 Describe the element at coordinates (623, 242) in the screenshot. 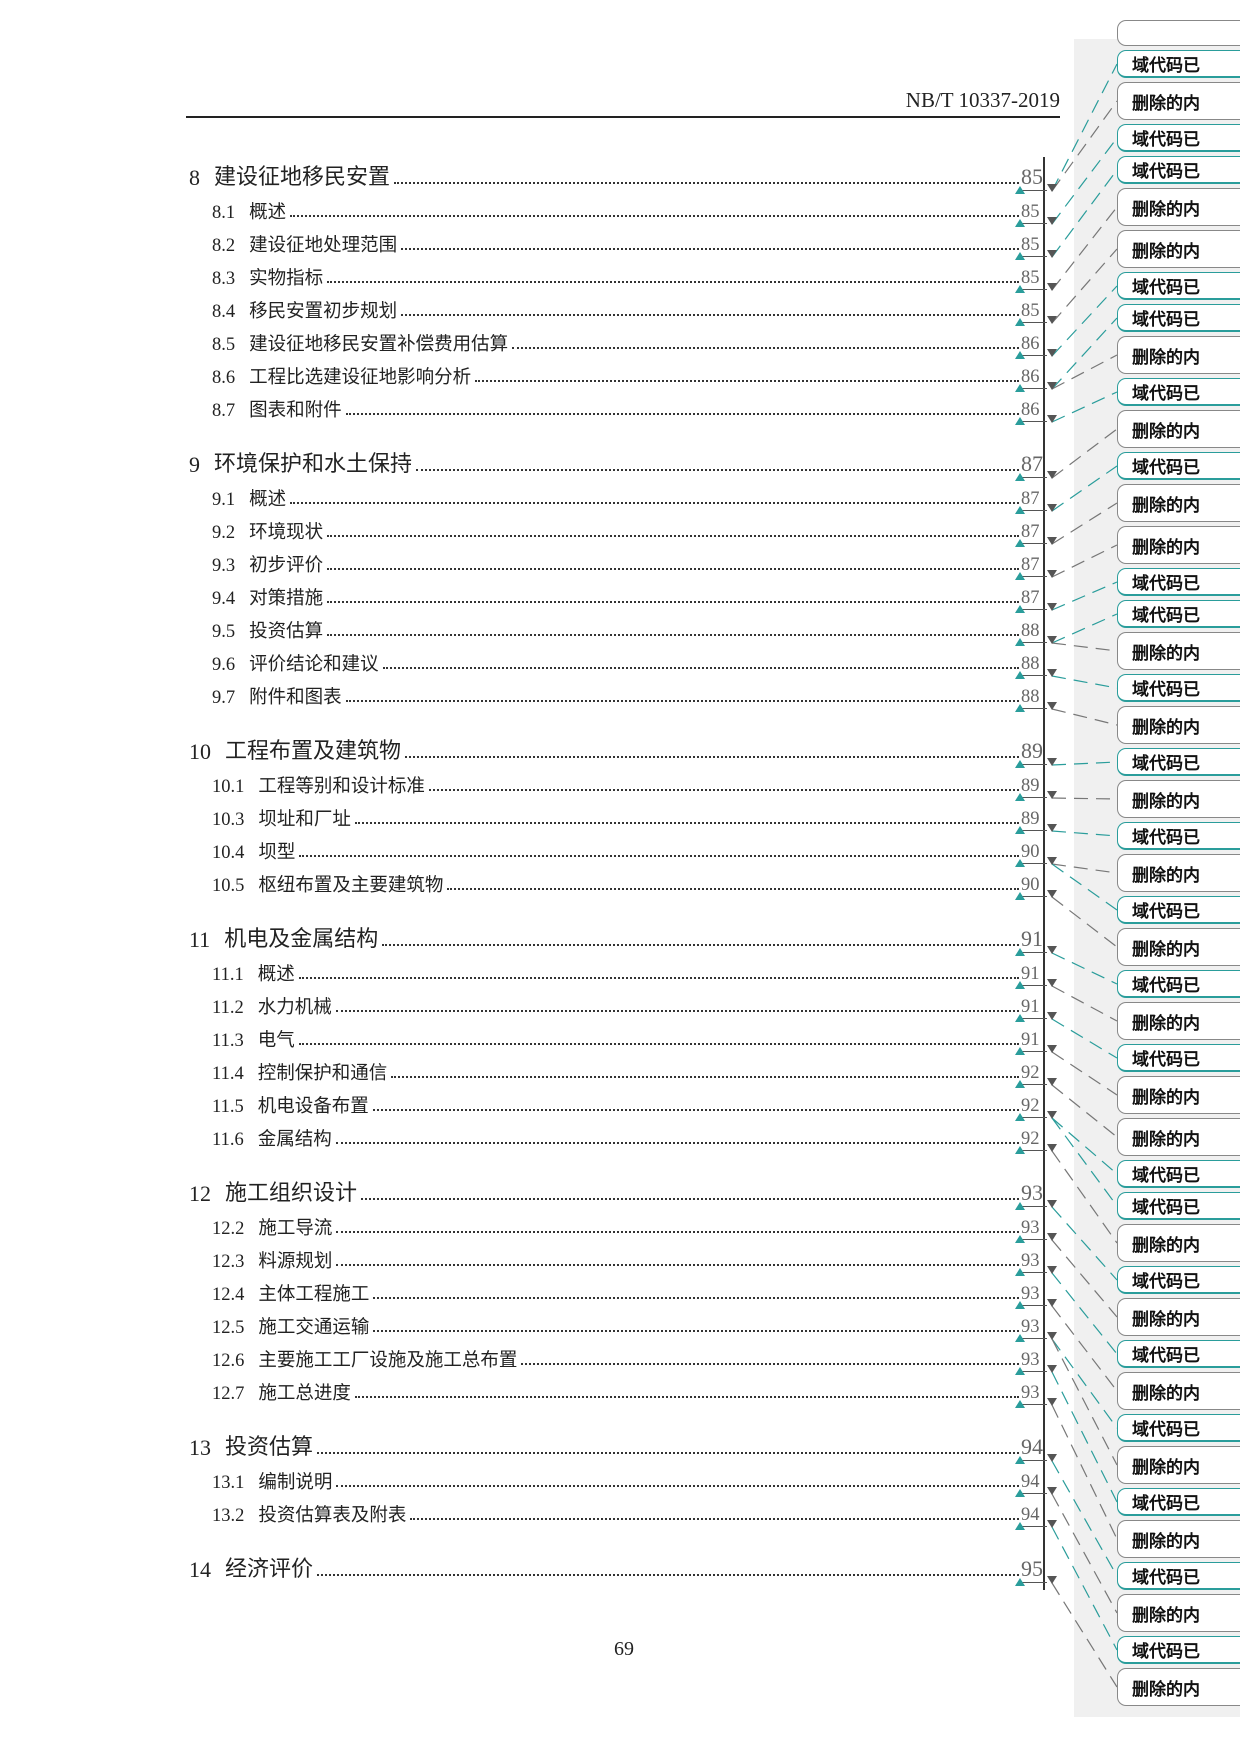

I see `toc-section-entry: 8.2 建设征地处理范围 85` at that location.